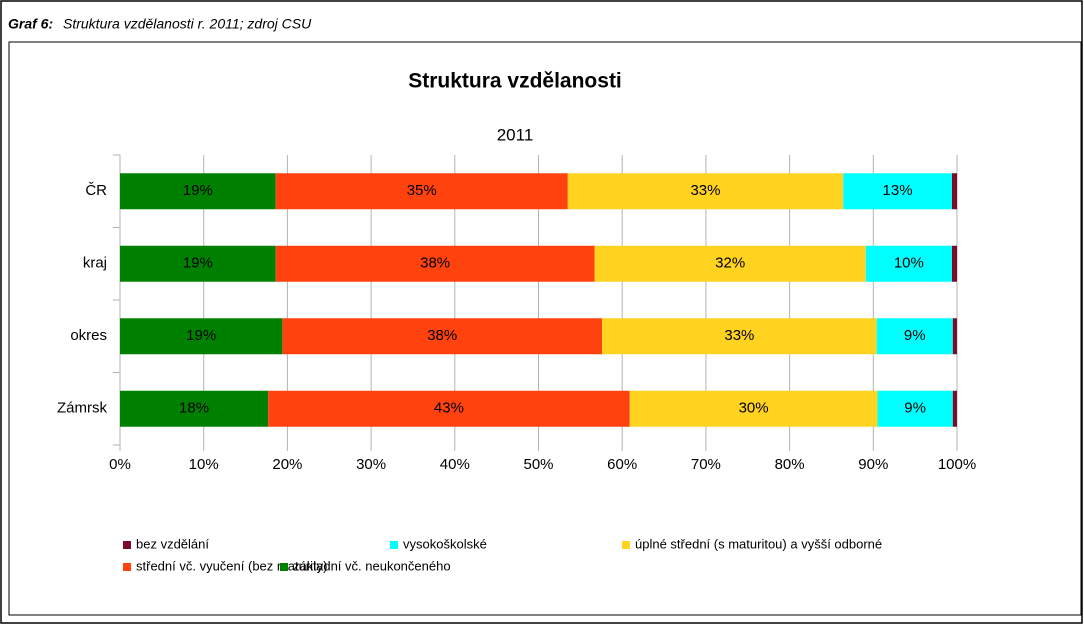 Image resolution: width=1084 pixels, height=625 pixels. Describe the element at coordinates (873, 464) in the screenshot. I see `x-tick-label: 90%` at that location.